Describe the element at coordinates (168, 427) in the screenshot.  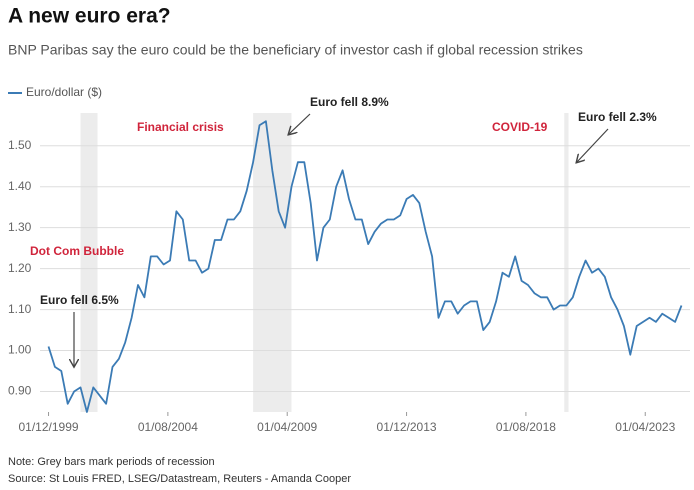
I see `x-tick-label: 01/08/2004` at that location.